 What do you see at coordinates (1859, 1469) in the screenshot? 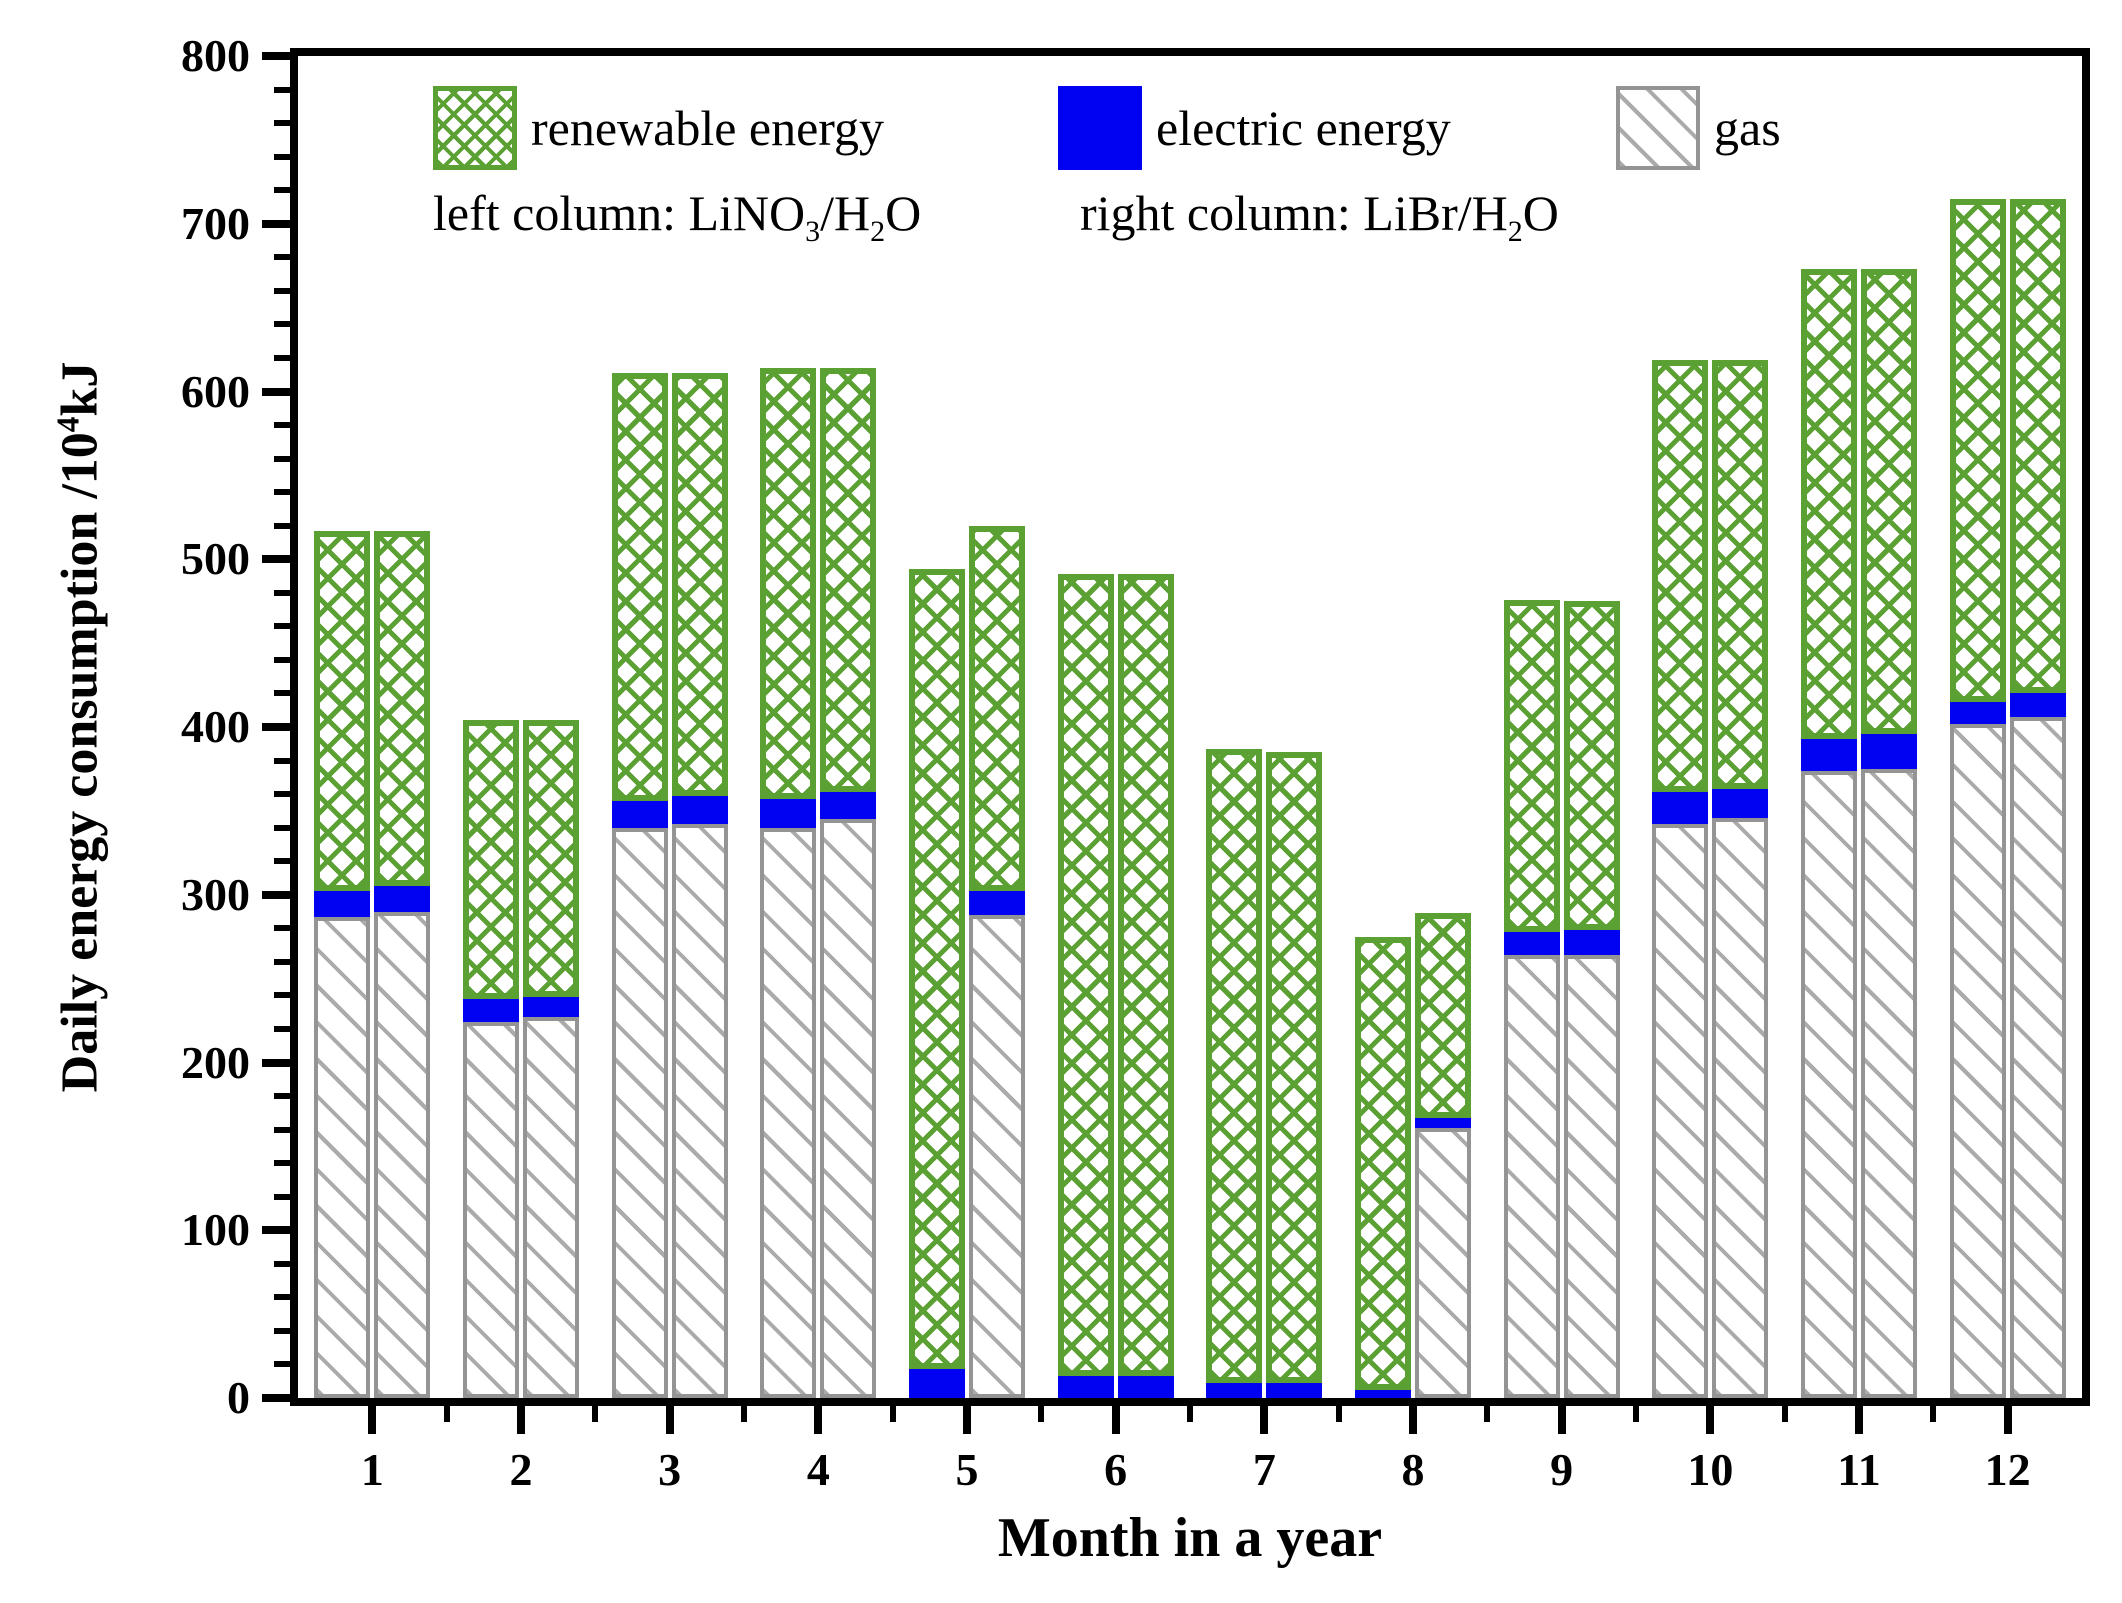
I see `month-label: 11` at bounding box center [1859, 1469].